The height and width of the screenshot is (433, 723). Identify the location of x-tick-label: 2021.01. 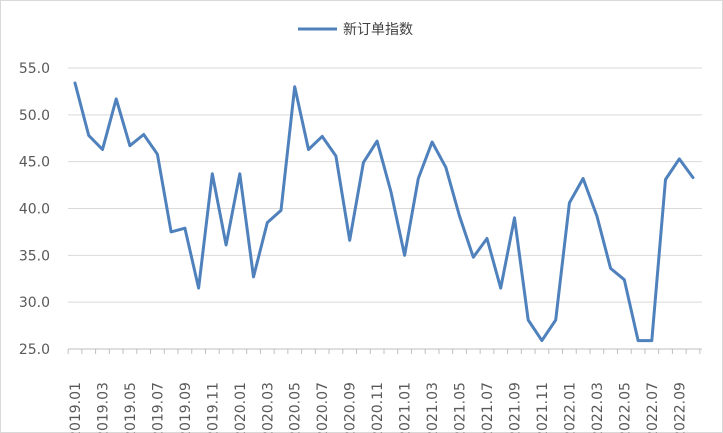
(406, 407).